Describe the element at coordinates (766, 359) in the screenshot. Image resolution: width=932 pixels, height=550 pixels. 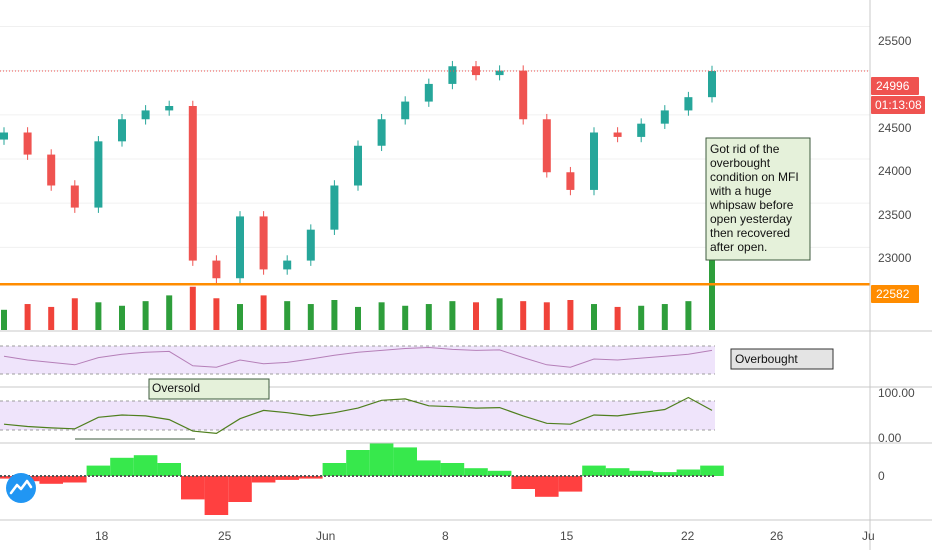
I see `overbought-text: Overbought` at that location.